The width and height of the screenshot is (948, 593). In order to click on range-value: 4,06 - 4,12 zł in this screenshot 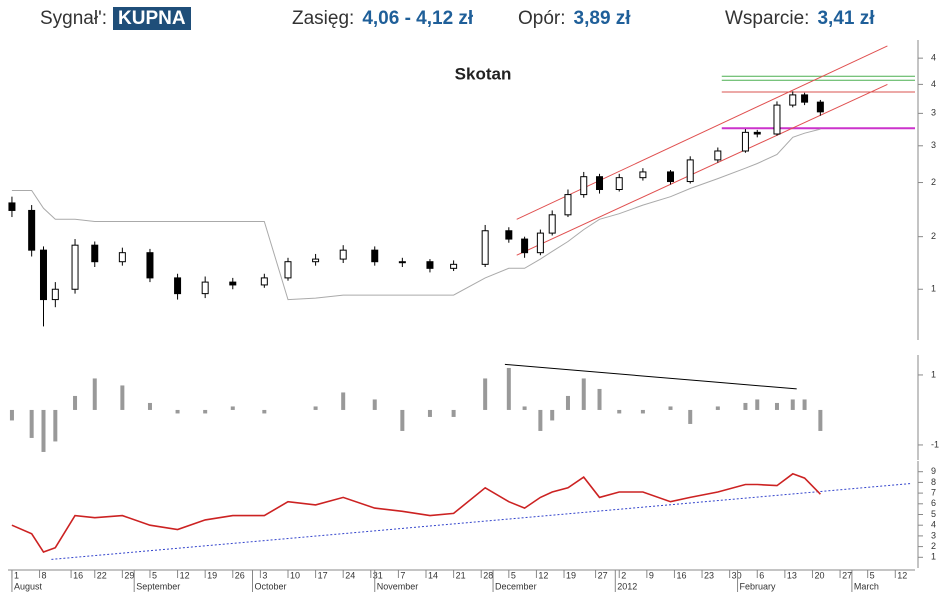, I will do `click(418, 18)`.